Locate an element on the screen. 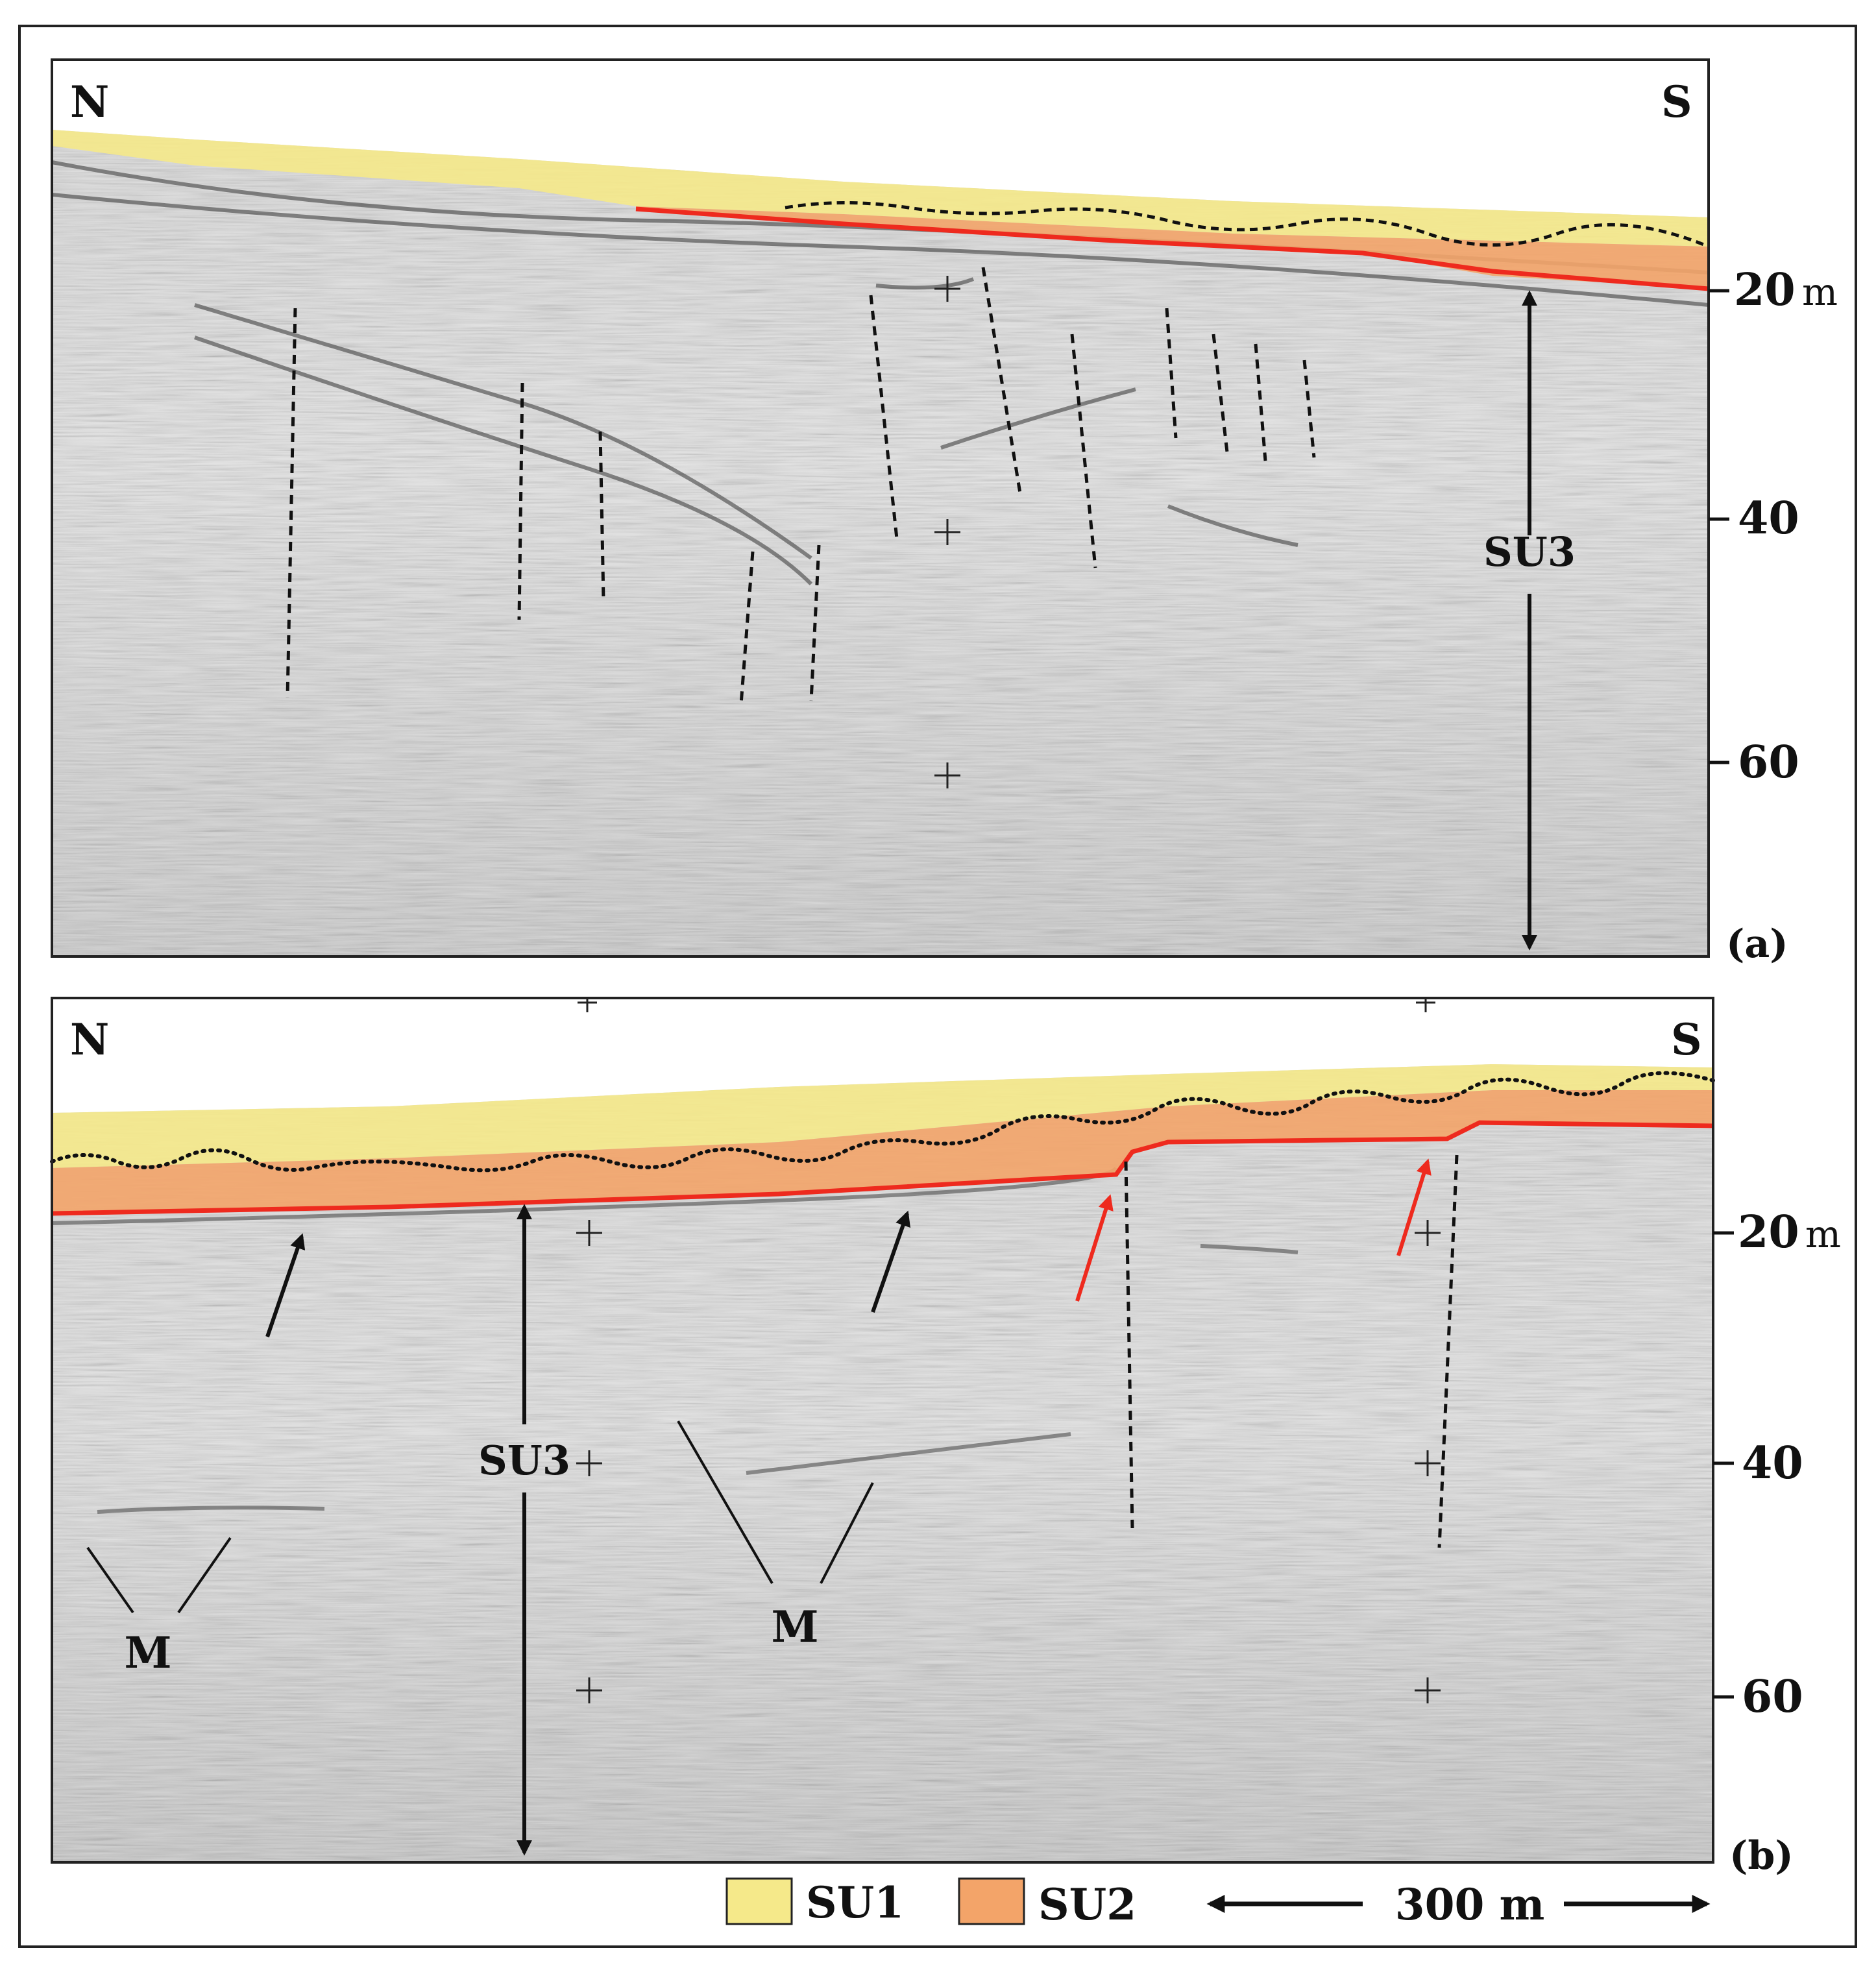 This screenshot has width=1876, height=1961. panel-a-red-reflector is located at coordinates (1172, 248).